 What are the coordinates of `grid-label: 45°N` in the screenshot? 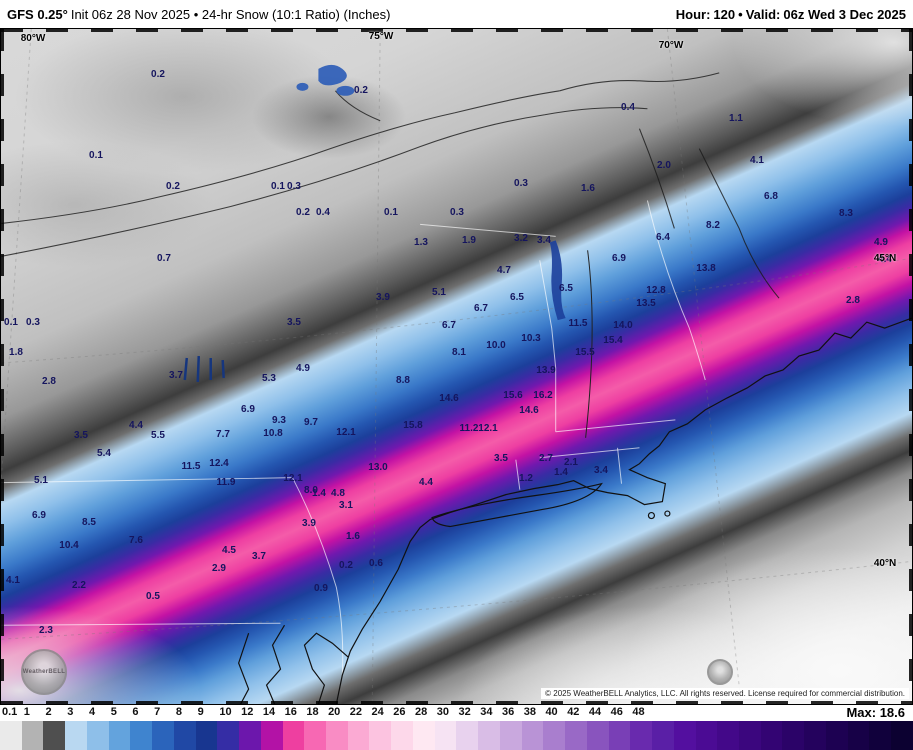 It's located at (885, 258).